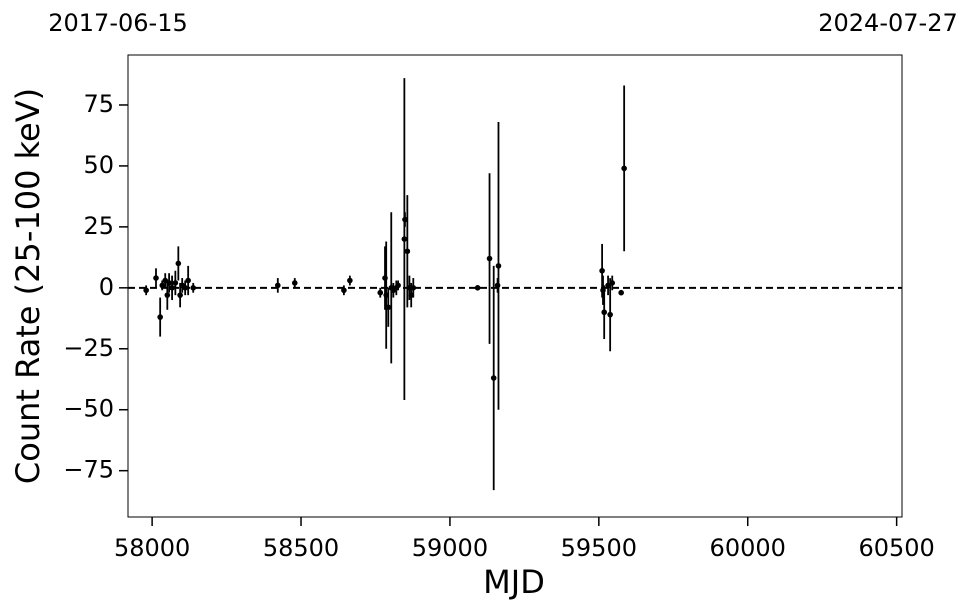  I want to click on x-tick-label: 58000, so click(152, 548).